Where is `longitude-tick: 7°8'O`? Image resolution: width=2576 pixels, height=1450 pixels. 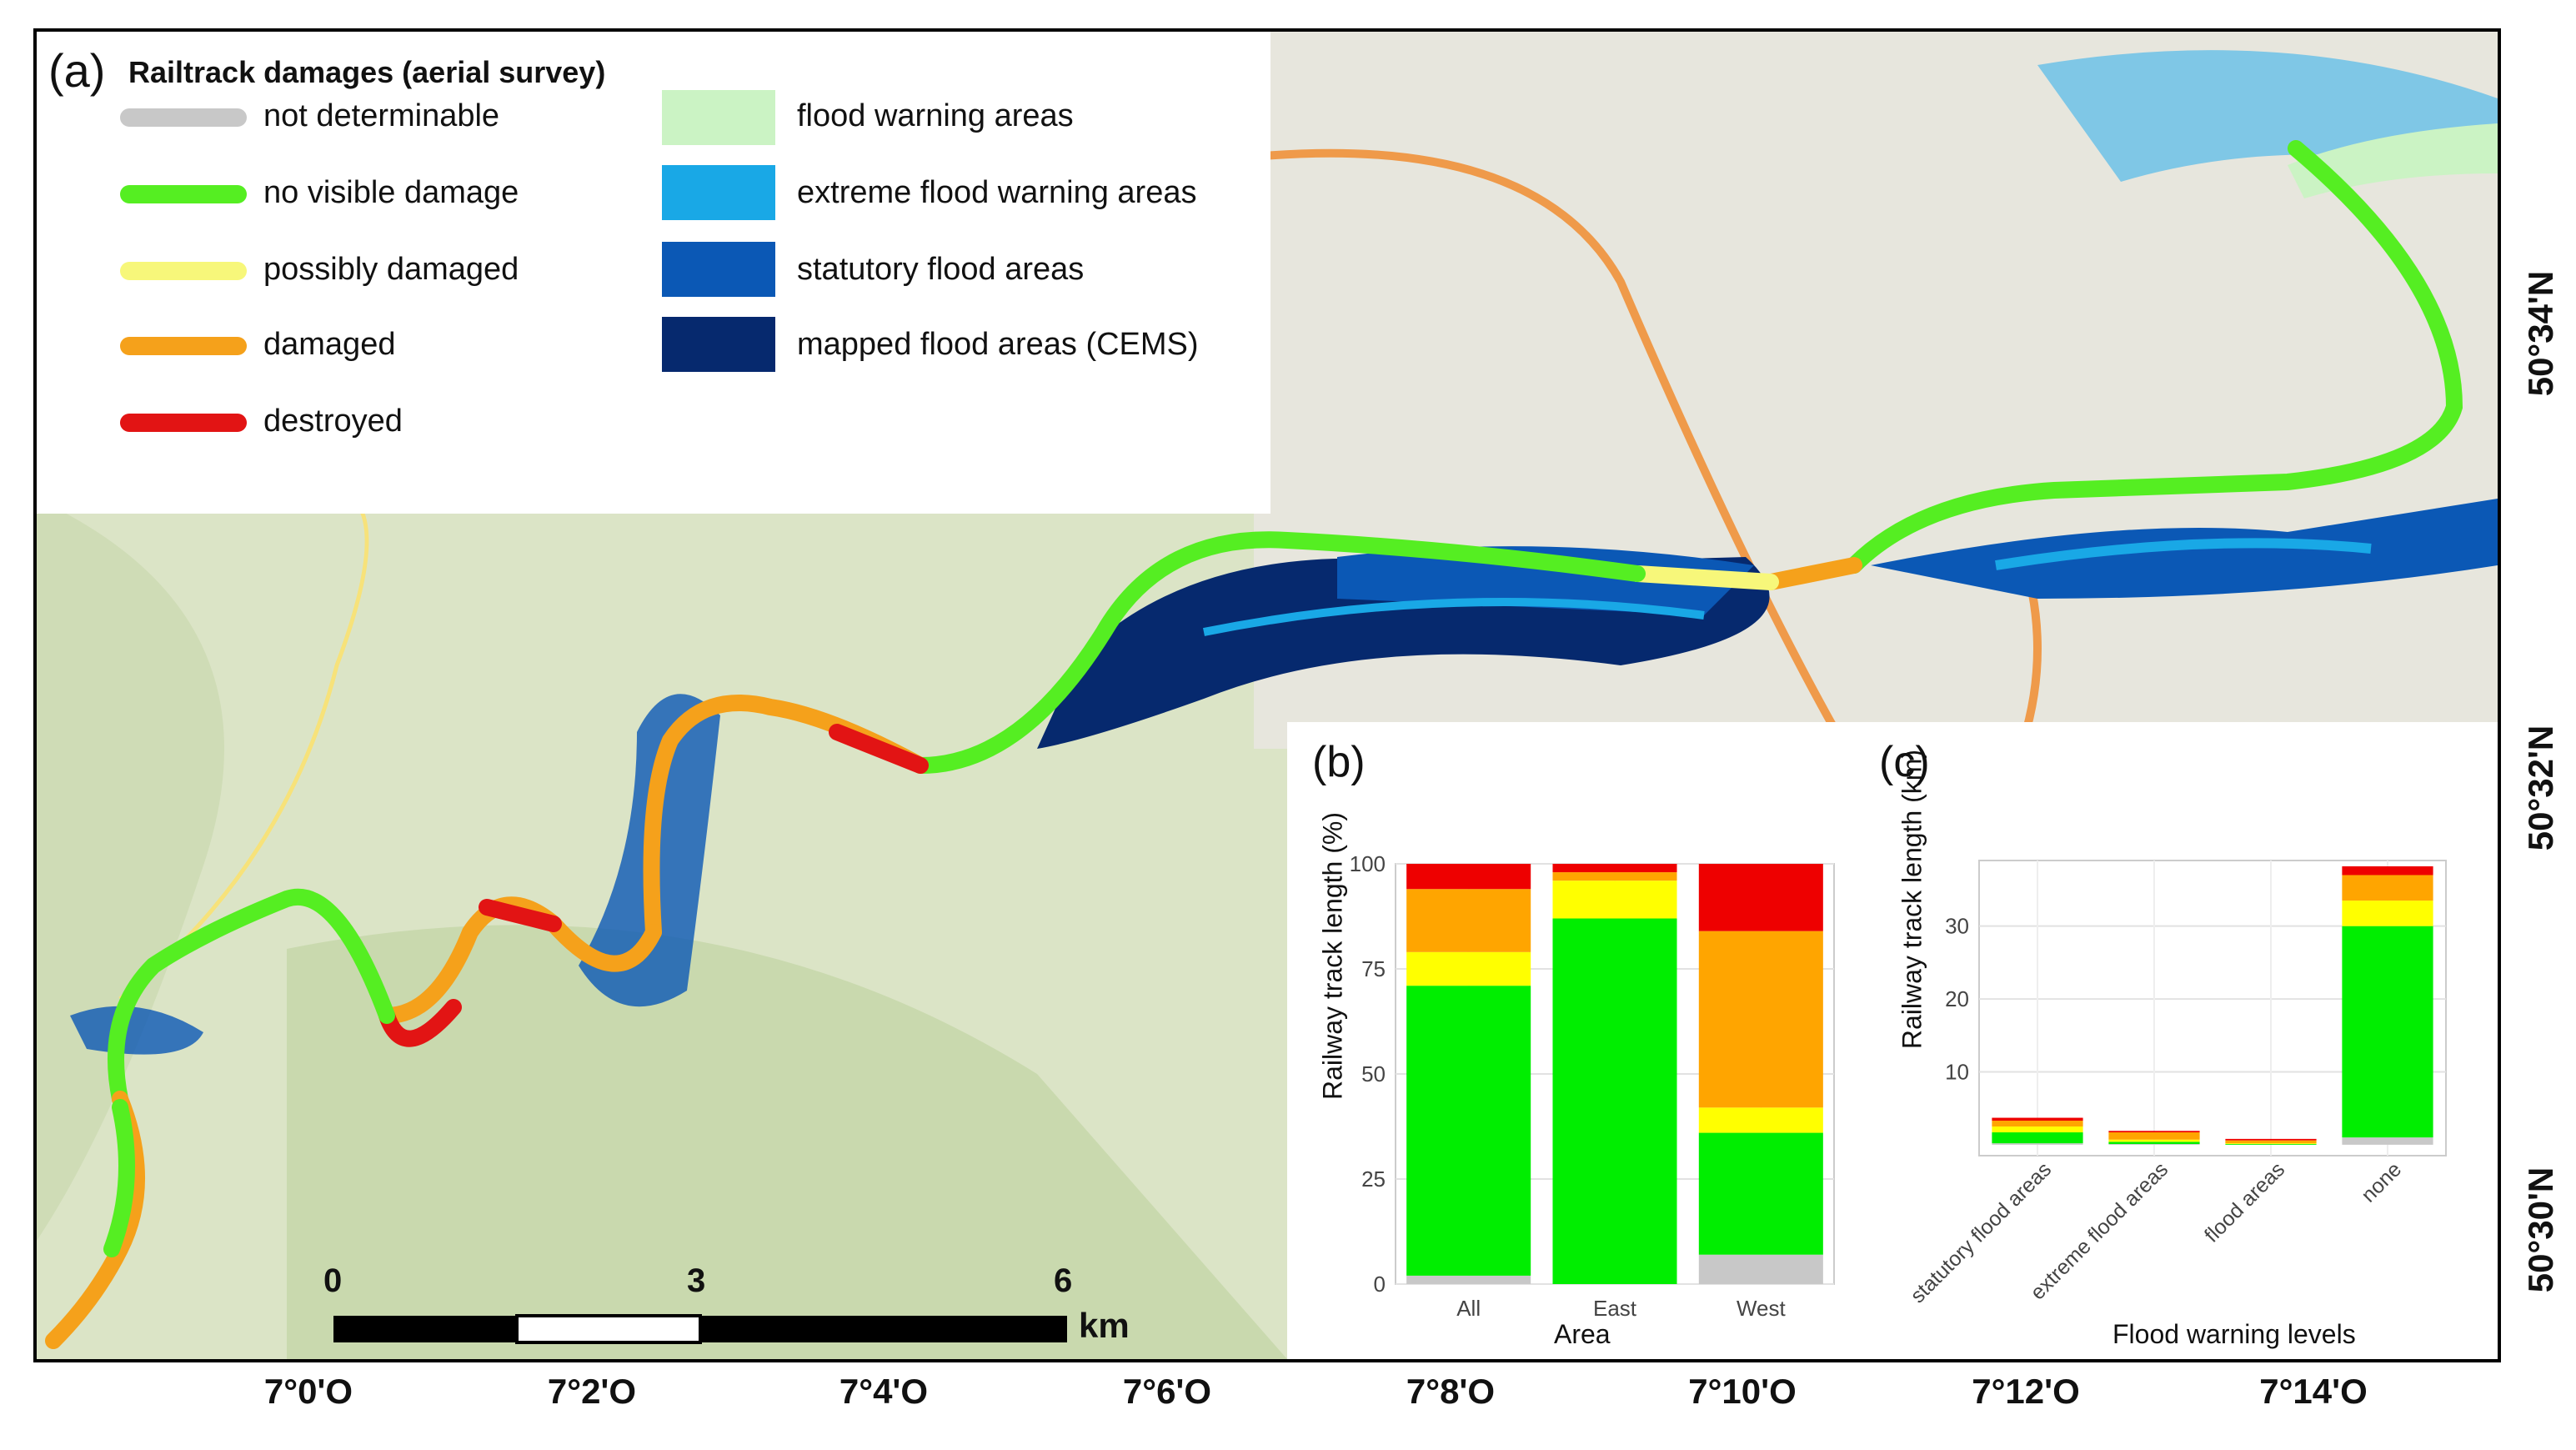
longitude-tick: 7°8'O is located at coordinates (1451, 1391).